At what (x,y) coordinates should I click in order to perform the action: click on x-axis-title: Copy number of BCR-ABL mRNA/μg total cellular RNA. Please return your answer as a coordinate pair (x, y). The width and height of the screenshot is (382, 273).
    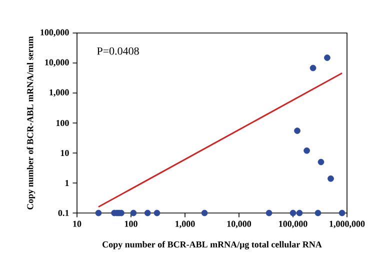
    Looking at the image, I should click on (212, 245).